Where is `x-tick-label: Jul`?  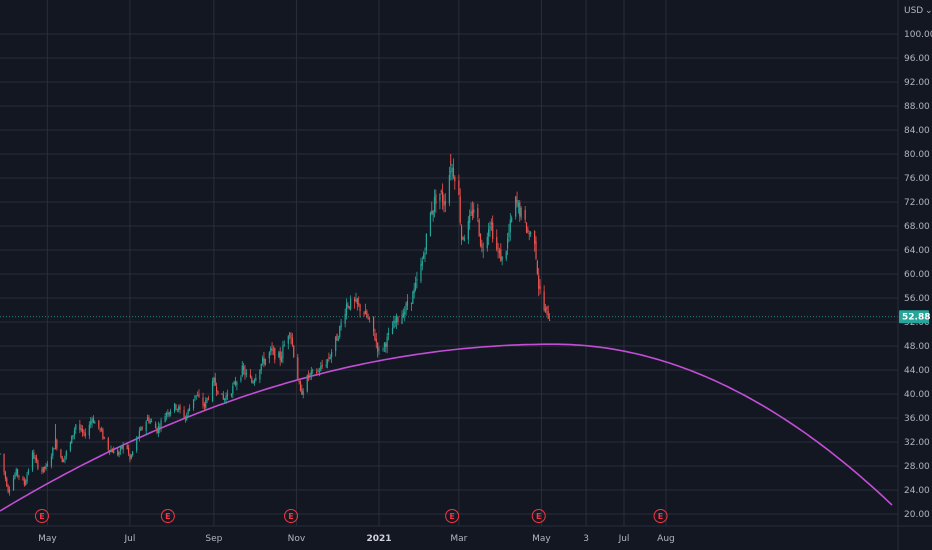
x-tick-label: Jul is located at coordinates (624, 539).